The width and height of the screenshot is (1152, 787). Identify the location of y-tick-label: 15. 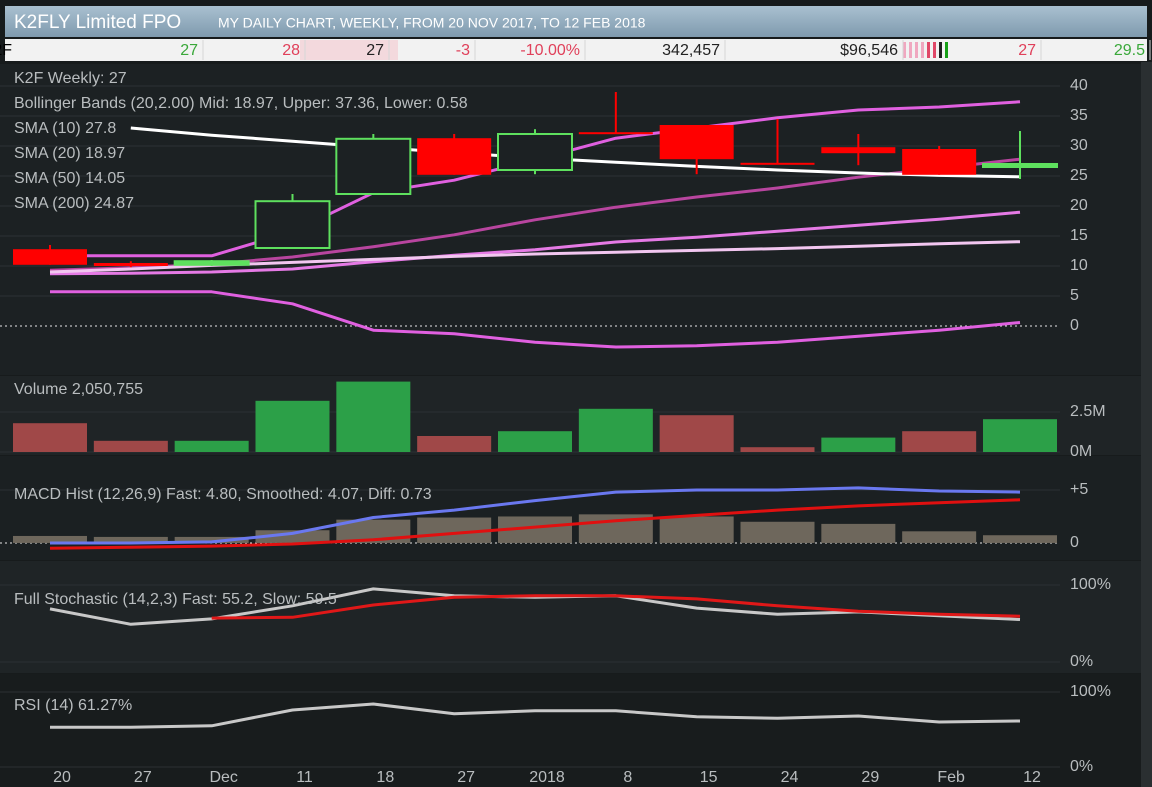
(1079, 235).